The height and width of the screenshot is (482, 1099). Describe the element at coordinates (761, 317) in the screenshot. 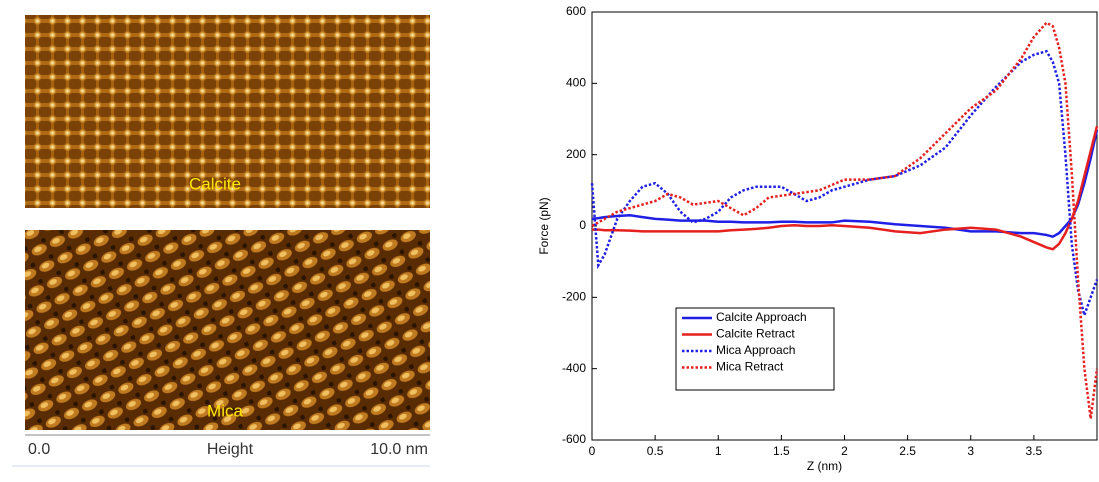

I see `legend-label: Calcite Approach` at that location.